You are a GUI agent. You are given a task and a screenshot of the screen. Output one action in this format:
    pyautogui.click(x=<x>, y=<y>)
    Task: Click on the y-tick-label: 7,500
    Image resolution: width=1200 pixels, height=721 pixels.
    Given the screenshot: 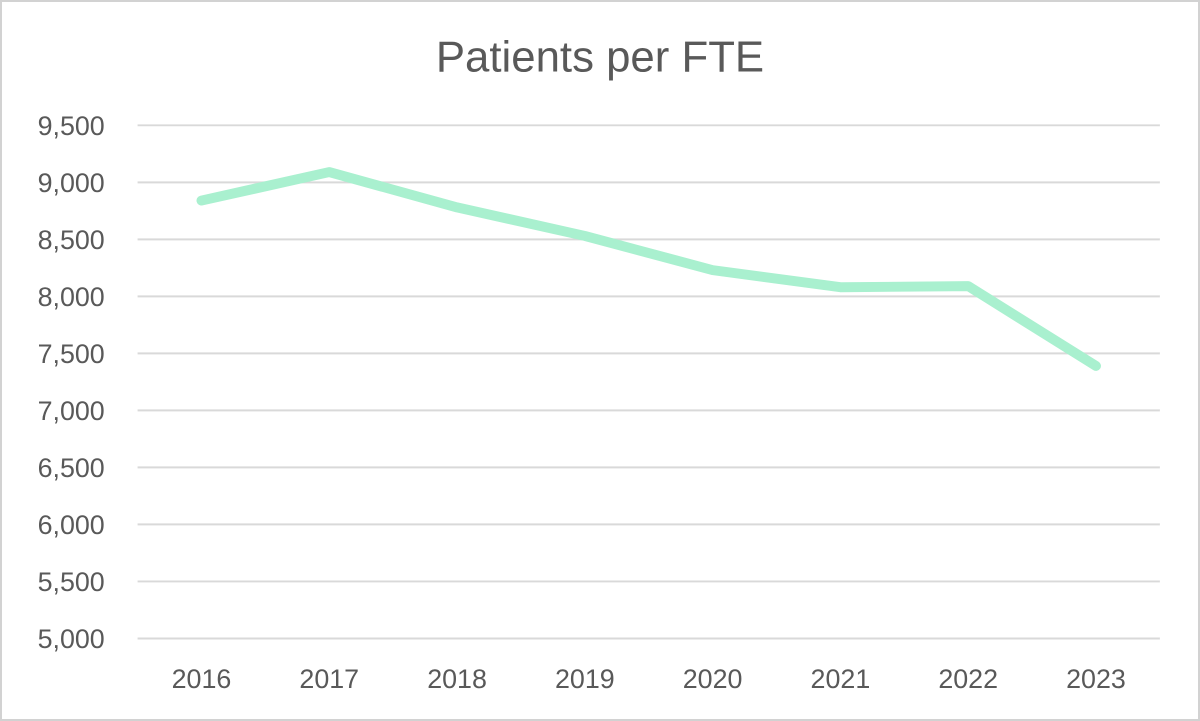 What is the action you would take?
    pyautogui.click(x=71, y=354)
    